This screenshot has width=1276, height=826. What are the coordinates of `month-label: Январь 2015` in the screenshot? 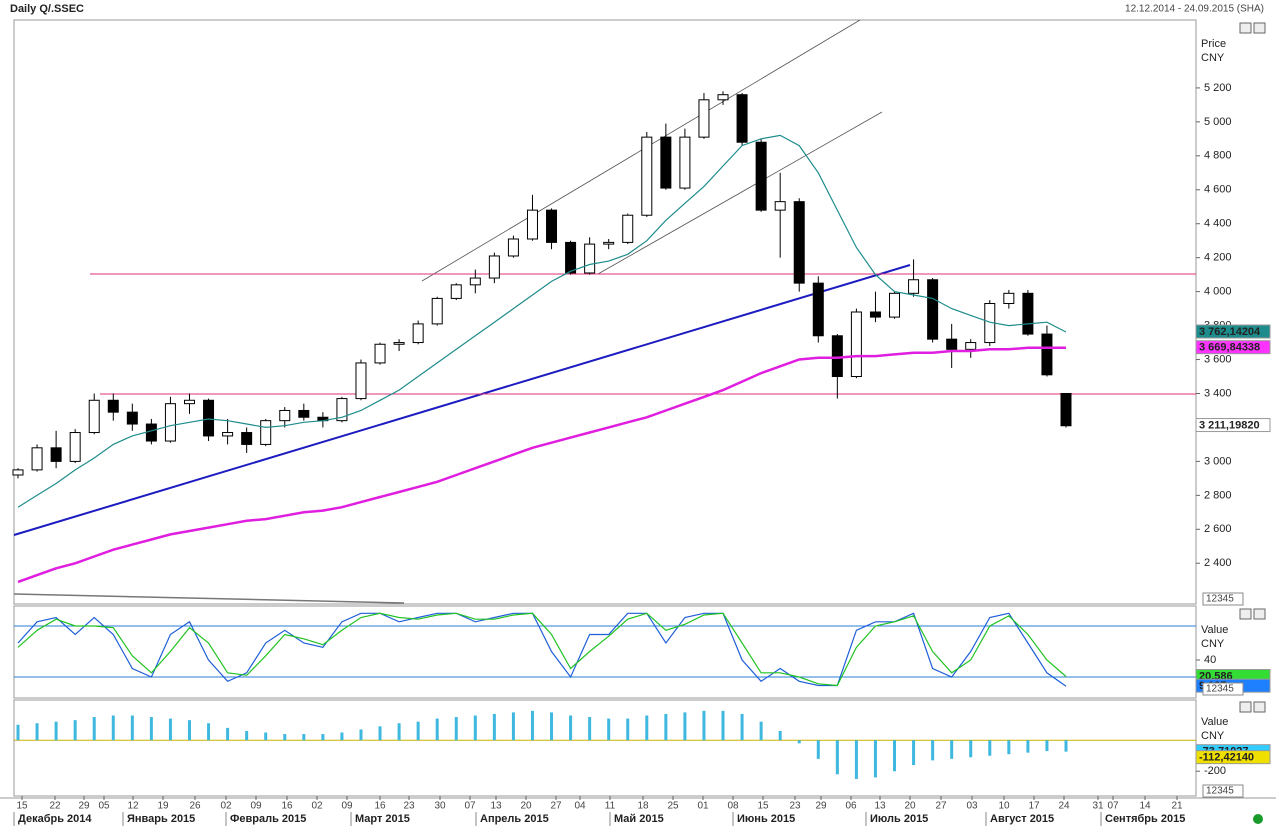 It's located at (161, 819).